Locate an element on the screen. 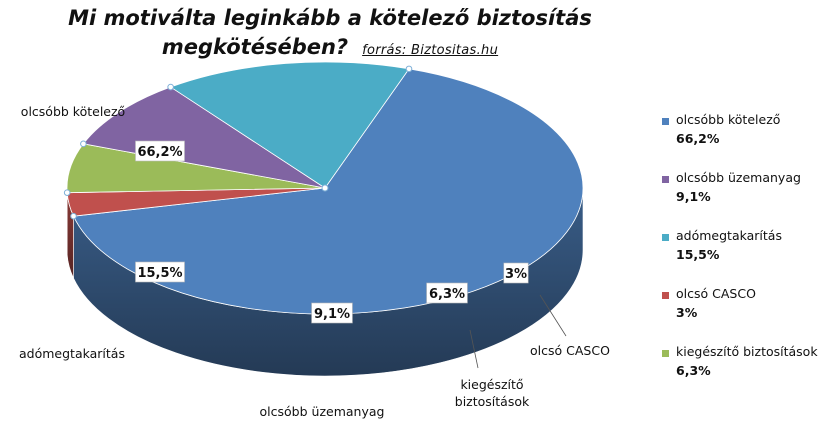  title-line-2-text: megkötésében? is located at coordinates (255, 47).